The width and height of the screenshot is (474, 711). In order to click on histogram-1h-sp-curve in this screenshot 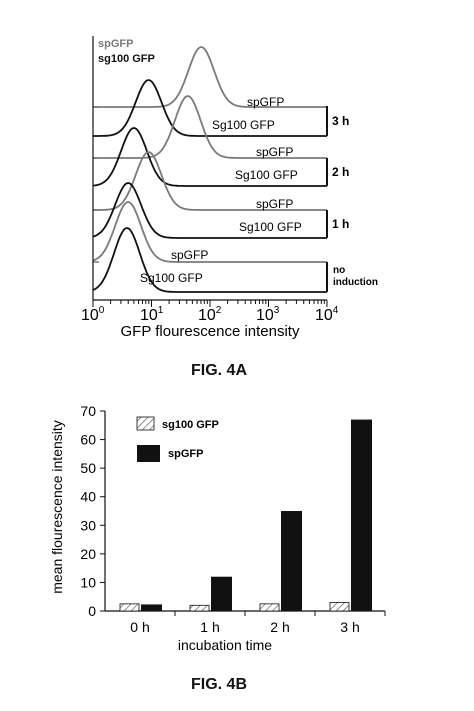, I will do `click(210, 181)`.